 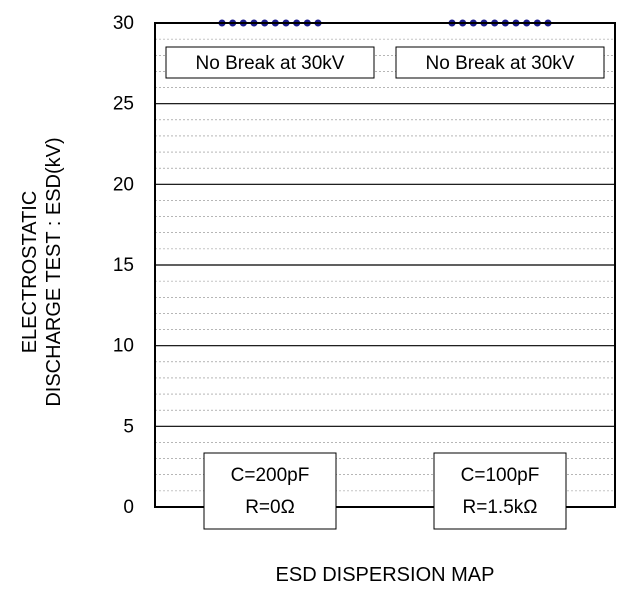 I want to click on category-label-line2: R=0Ω, so click(x=270, y=507).